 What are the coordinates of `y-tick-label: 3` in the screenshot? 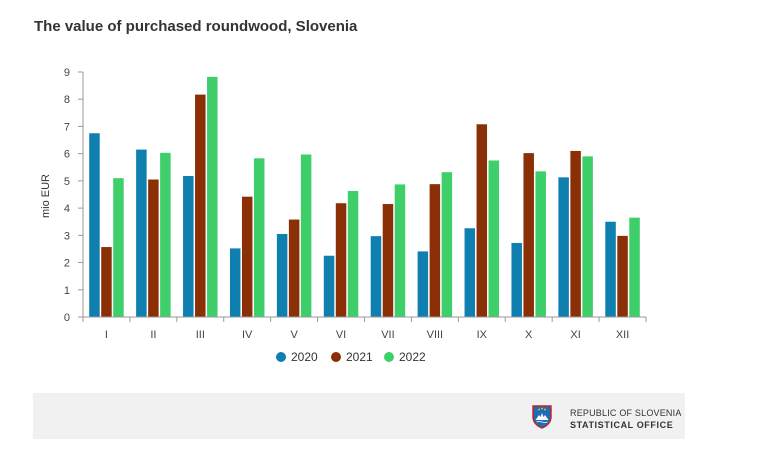 It's located at (67, 236).